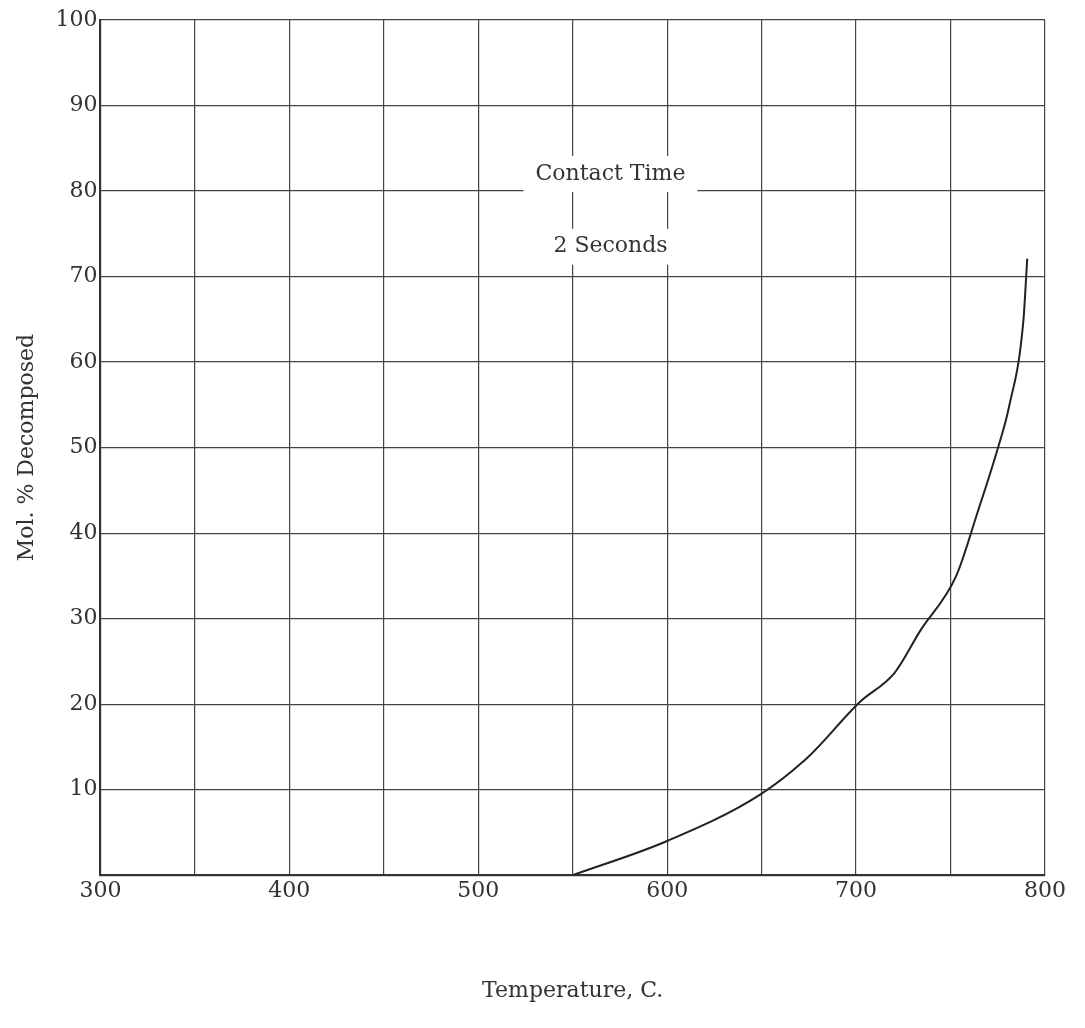 Image resolution: width=1085 pixels, height=1028 pixels. What do you see at coordinates (610, 172) in the screenshot?
I see `annotation: Contact Time` at bounding box center [610, 172].